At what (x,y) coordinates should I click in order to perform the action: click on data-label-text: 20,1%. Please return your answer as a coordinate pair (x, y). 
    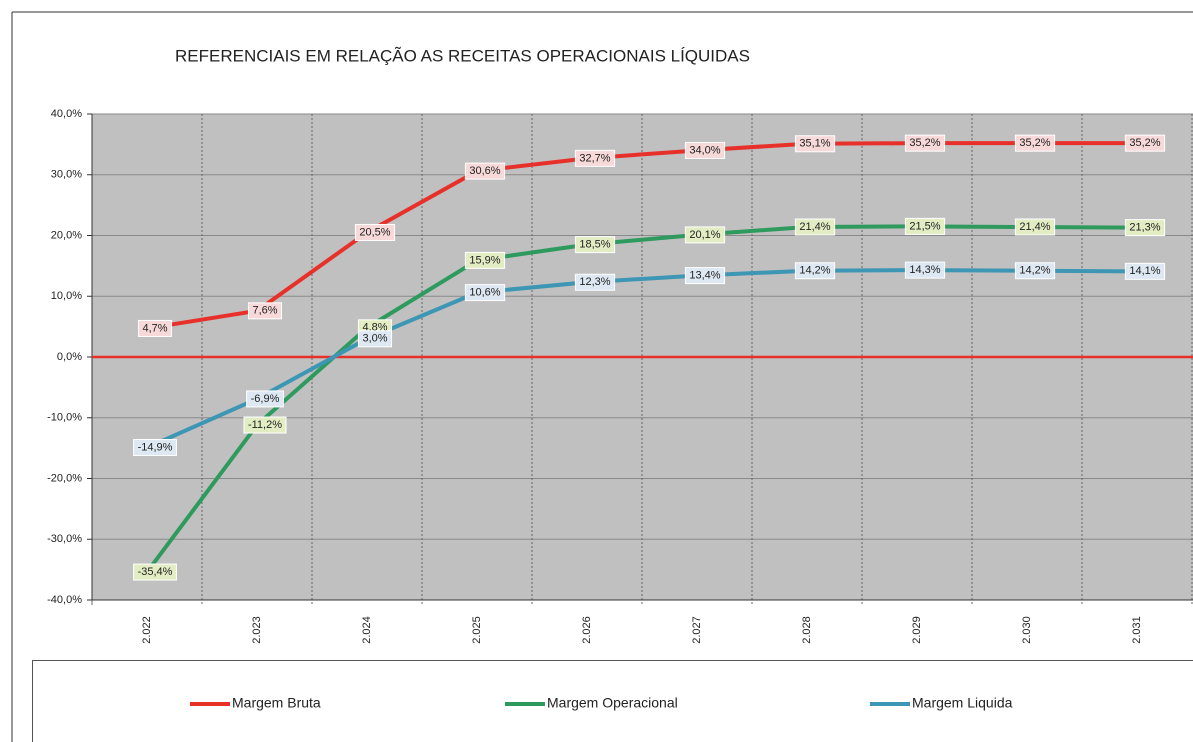
    Looking at the image, I should click on (704, 235).